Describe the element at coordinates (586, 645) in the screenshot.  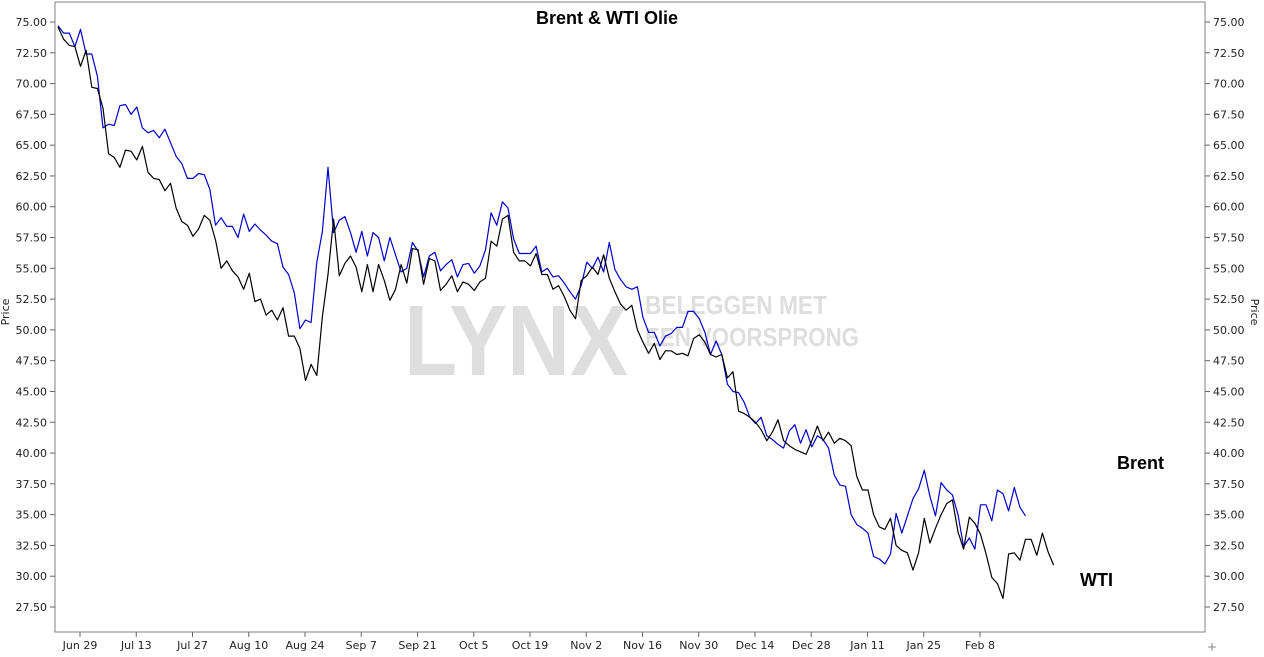
I see `x-tick-label: Nov 2` at that location.